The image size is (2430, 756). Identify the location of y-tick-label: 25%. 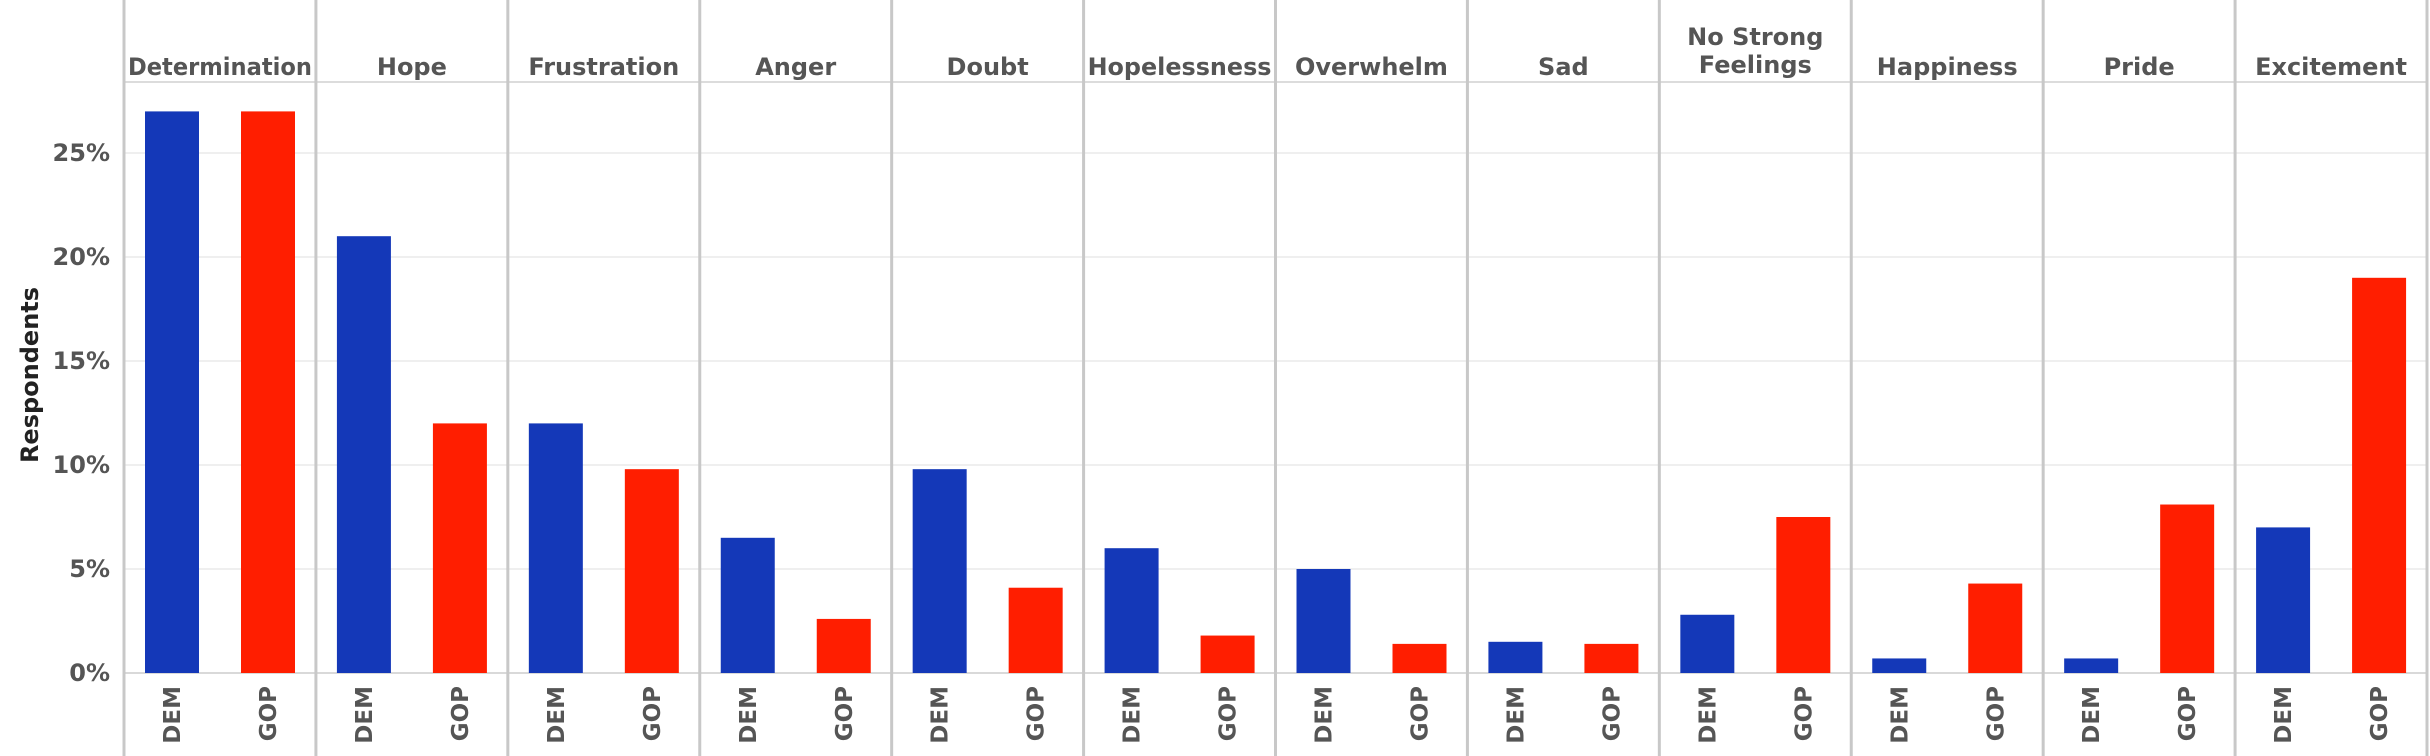
(81, 153).